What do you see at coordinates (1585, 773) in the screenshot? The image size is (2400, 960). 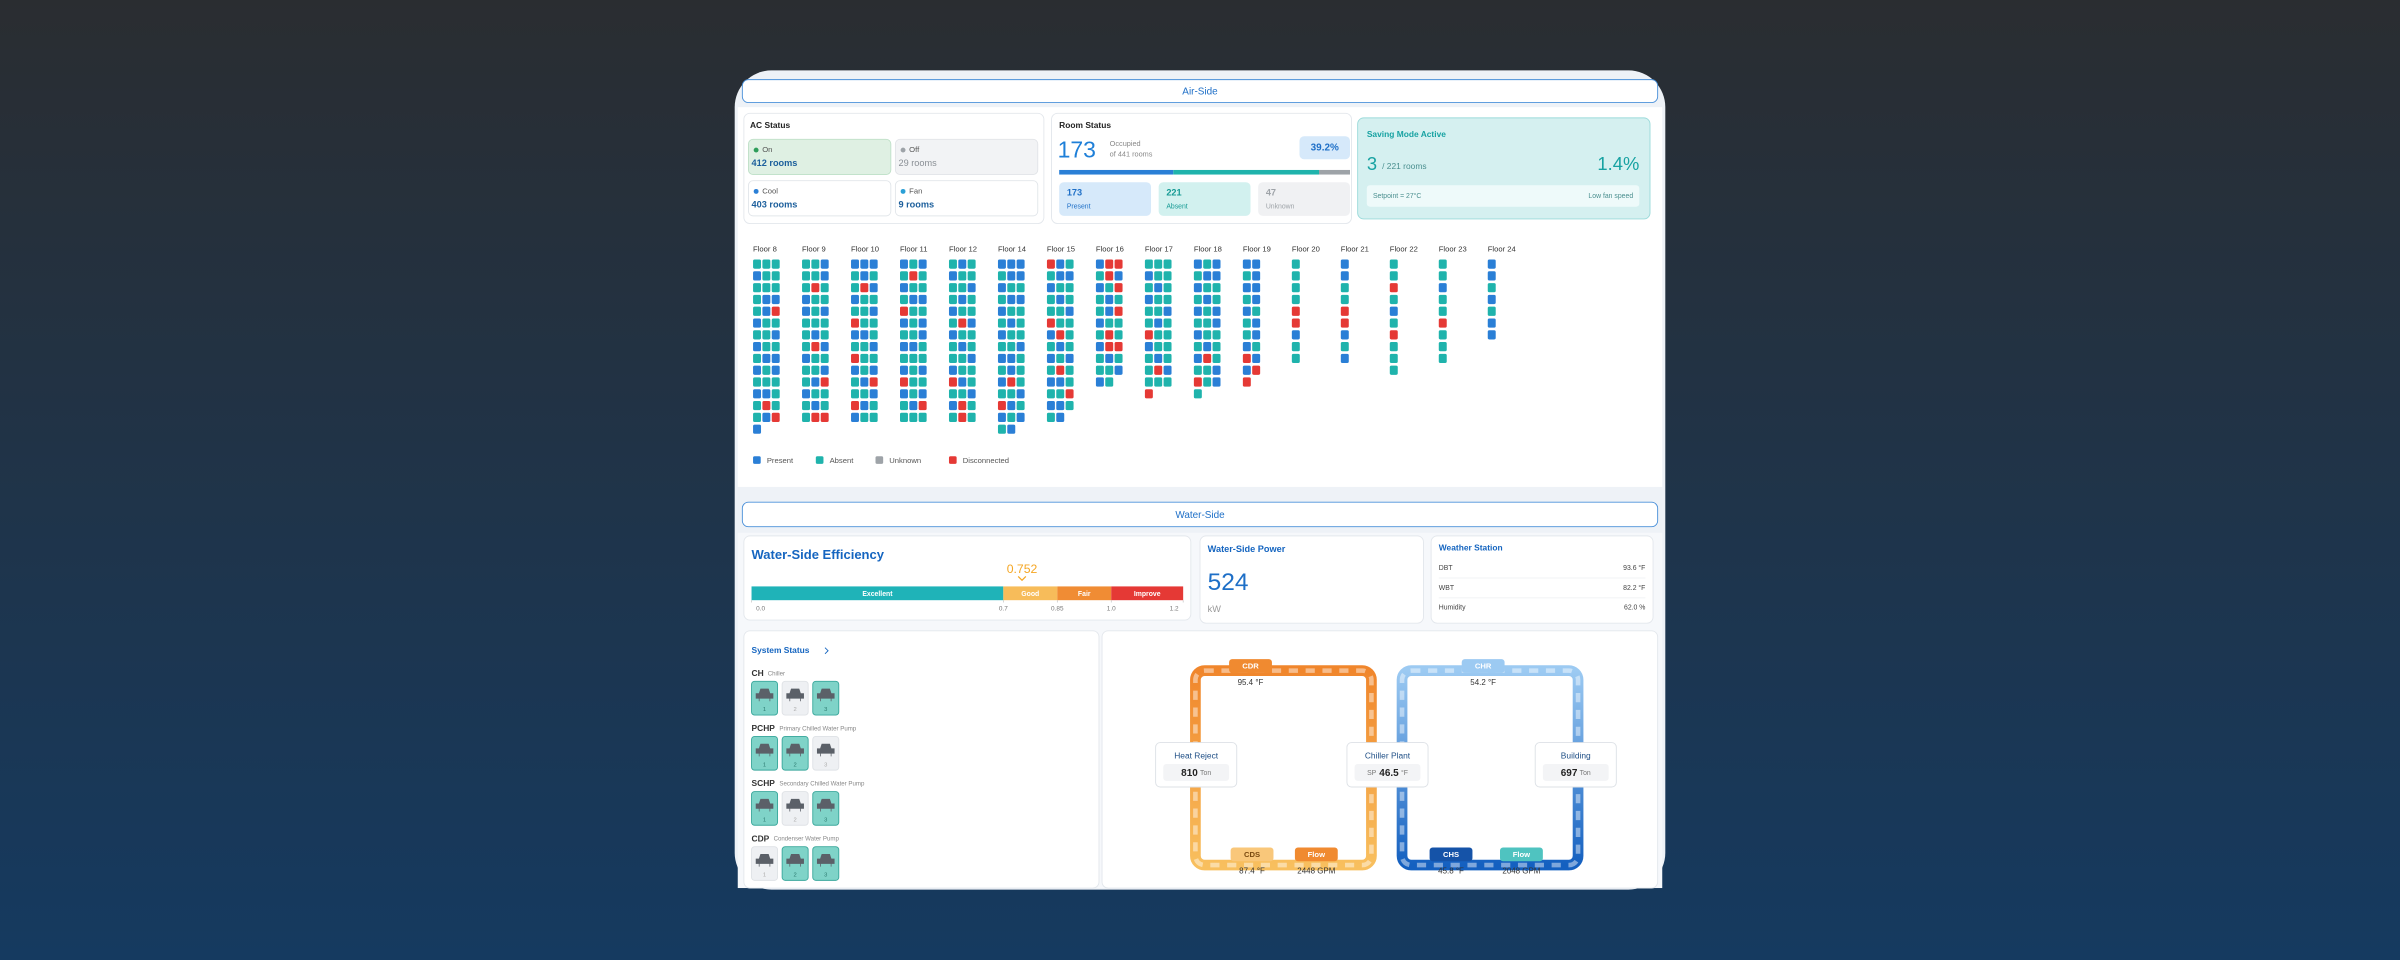 I see `node-unit: Ton` at bounding box center [1585, 773].